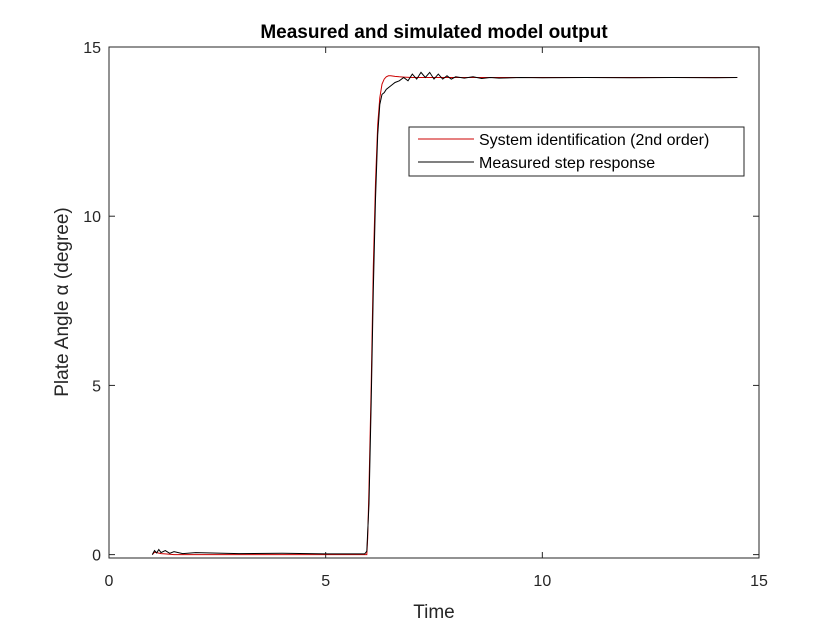 Image resolution: width=840 pixels, height=630 pixels. Describe the element at coordinates (92, 48) in the screenshot. I see `y-tick-label: 15` at that location.